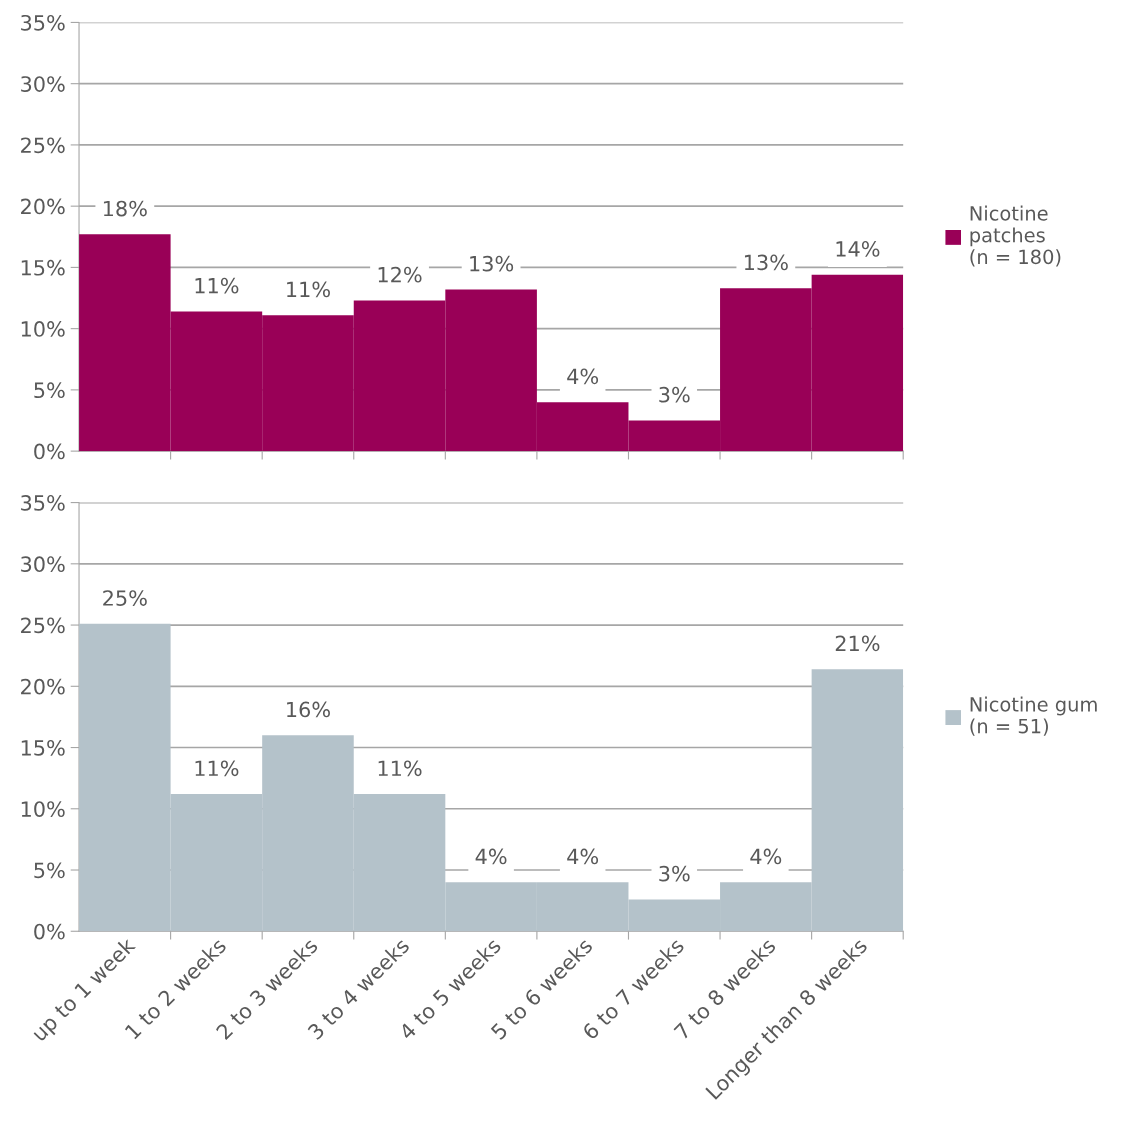  I want to click on data-label: 12%, so click(400, 274).